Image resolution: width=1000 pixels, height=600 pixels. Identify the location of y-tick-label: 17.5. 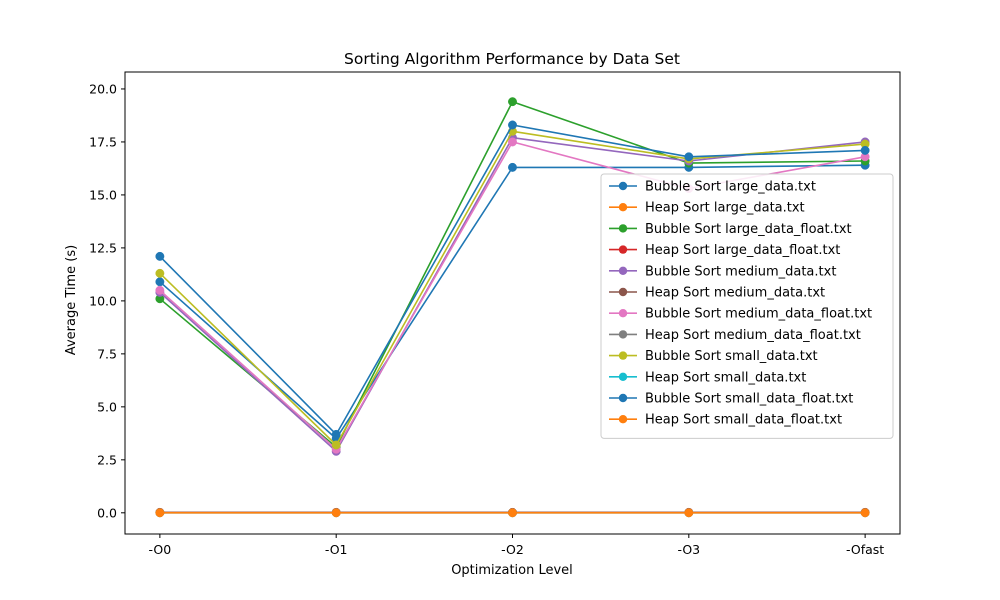
(103, 141).